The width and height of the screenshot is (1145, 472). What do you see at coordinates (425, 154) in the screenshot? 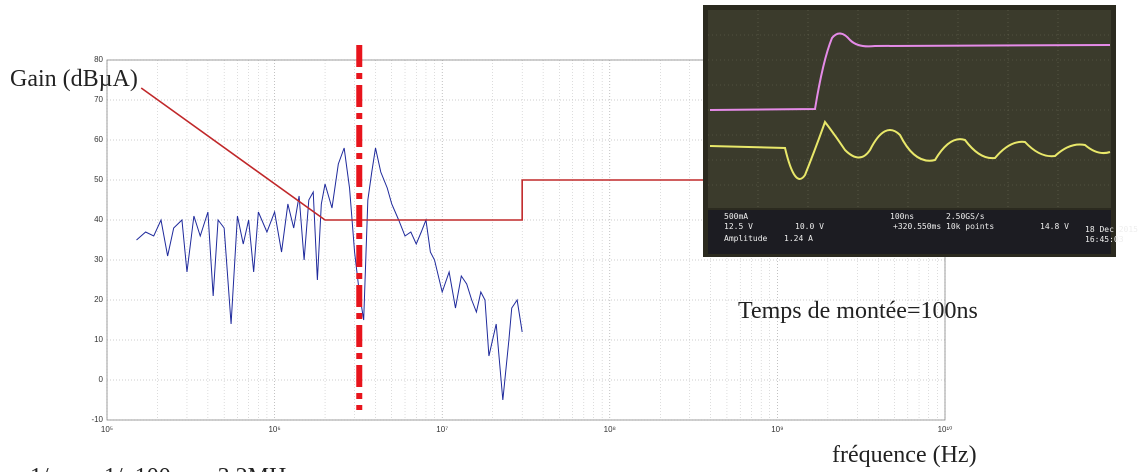
I see `series-line` at bounding box center [425, 154].